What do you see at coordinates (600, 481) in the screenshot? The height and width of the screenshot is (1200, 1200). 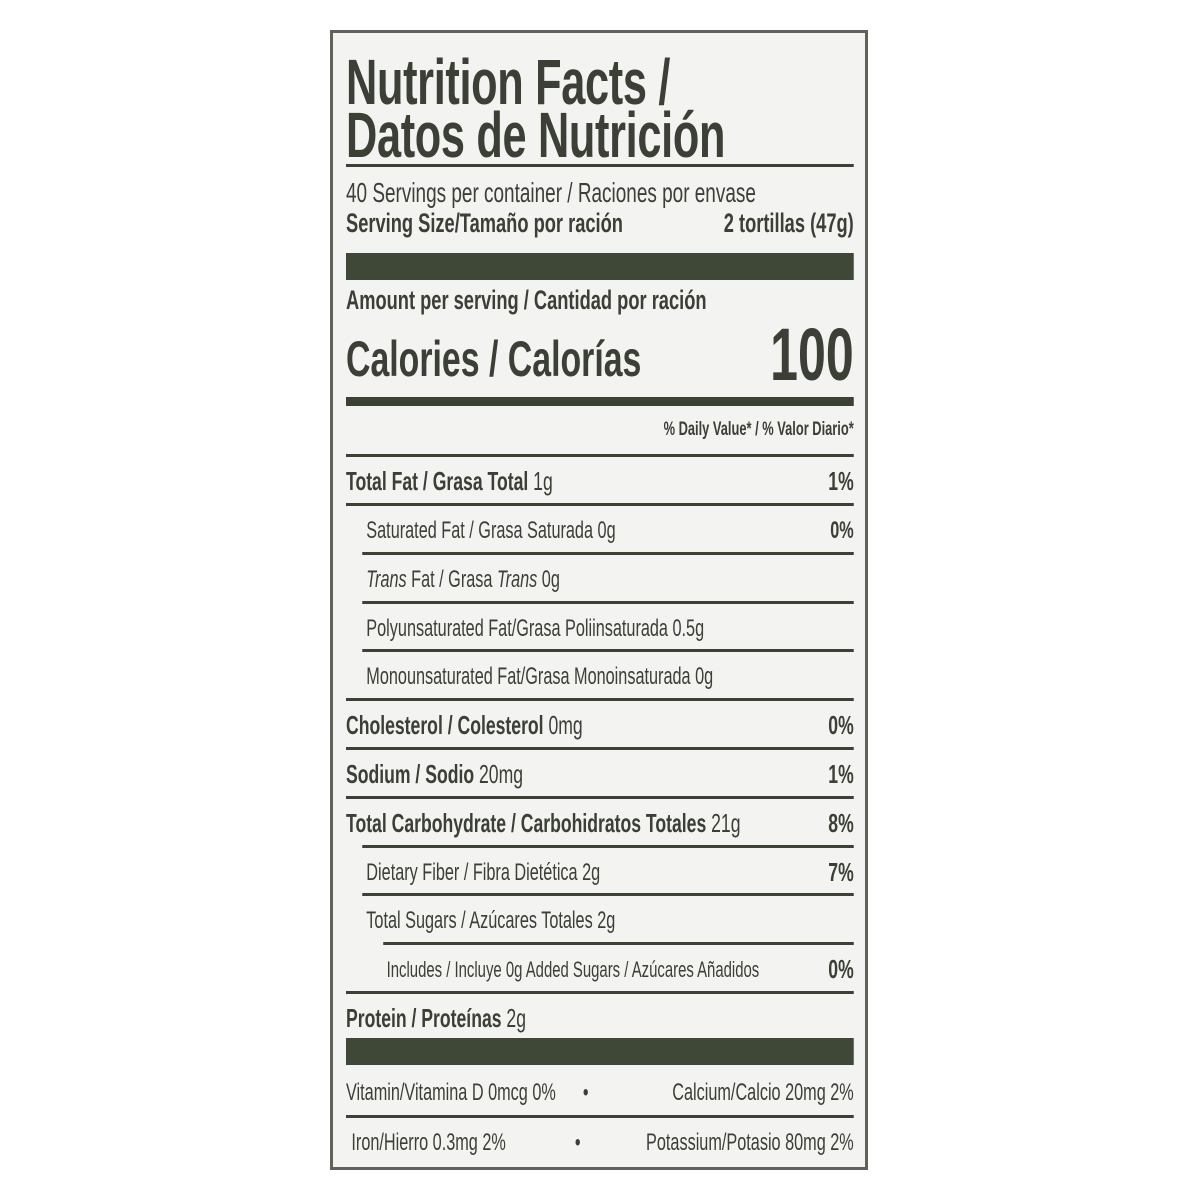 I see `nutrient-row-total-fat: Total Fat / Grasa Total 1g 1%` at bounding box center [600, 481].